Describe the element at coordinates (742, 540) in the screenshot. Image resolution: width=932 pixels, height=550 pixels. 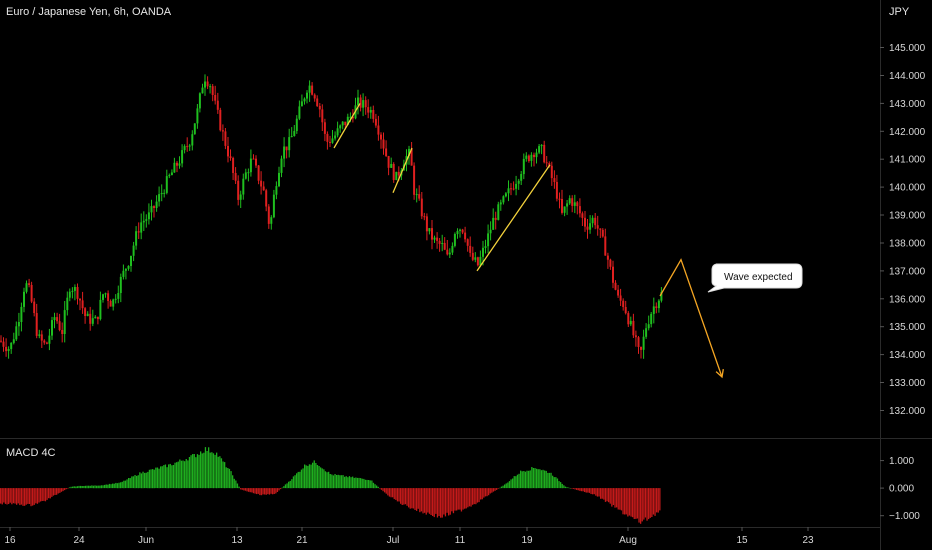
I see `time-tick-label: 15` at that location.